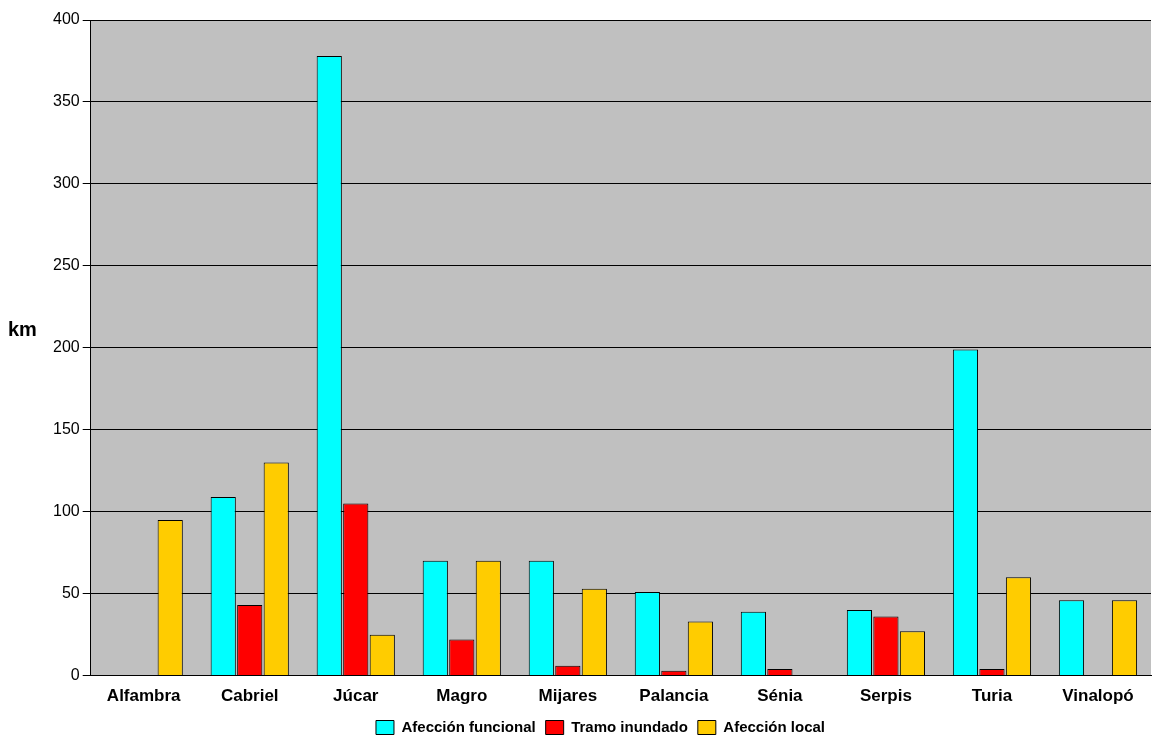  What do you see at coordinates (629, 726) in the screenshot?
I see `legend-label: Tramo inundado` at bounding box center [629, 726].